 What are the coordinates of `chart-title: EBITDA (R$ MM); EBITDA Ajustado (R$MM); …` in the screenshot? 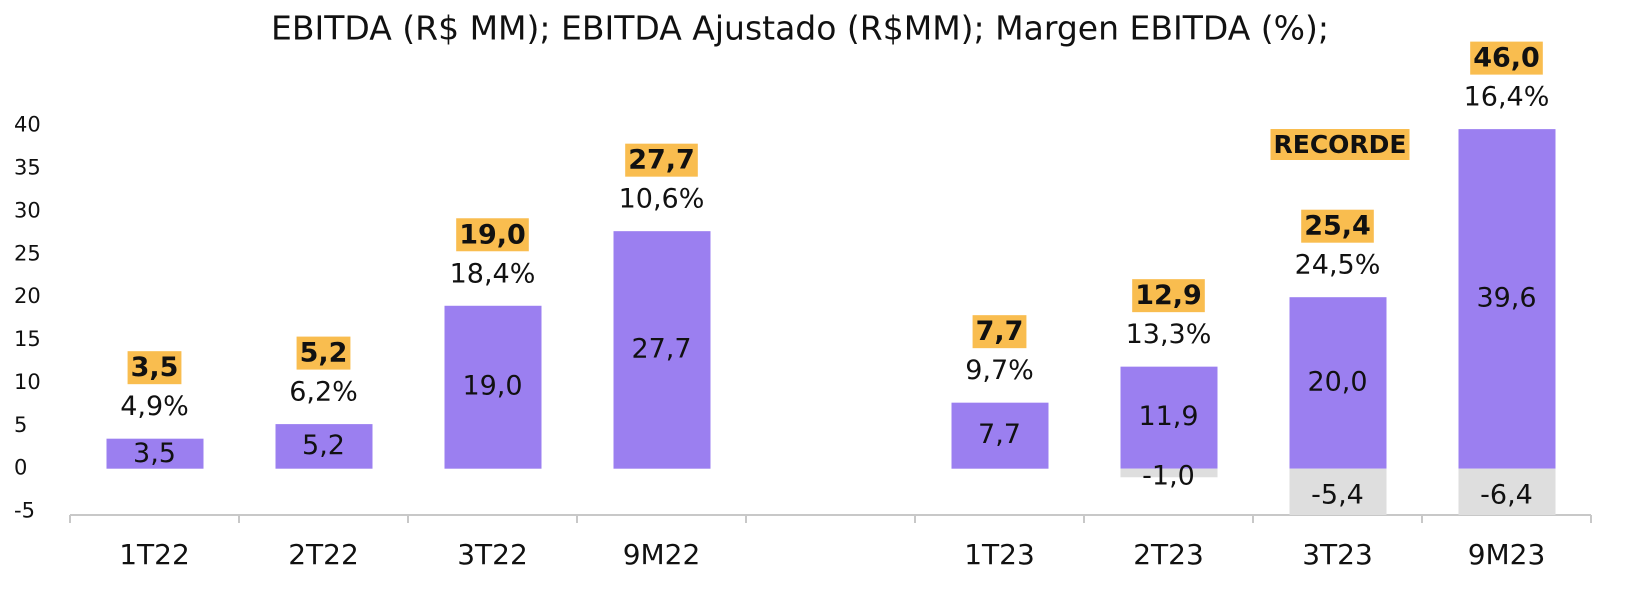 It's located at (800, 28).